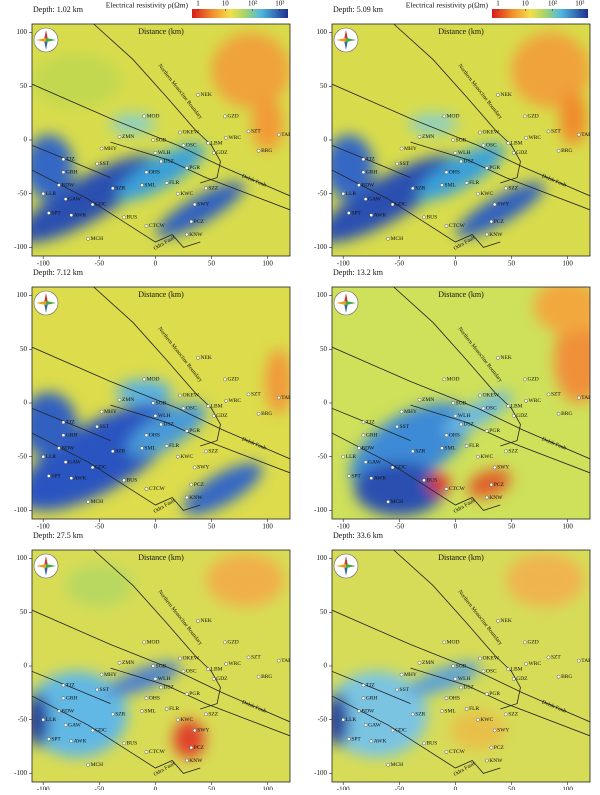  Describe the element at coordinates (474, 446) in the screenshot. I see `station-label: FLR` at that location.